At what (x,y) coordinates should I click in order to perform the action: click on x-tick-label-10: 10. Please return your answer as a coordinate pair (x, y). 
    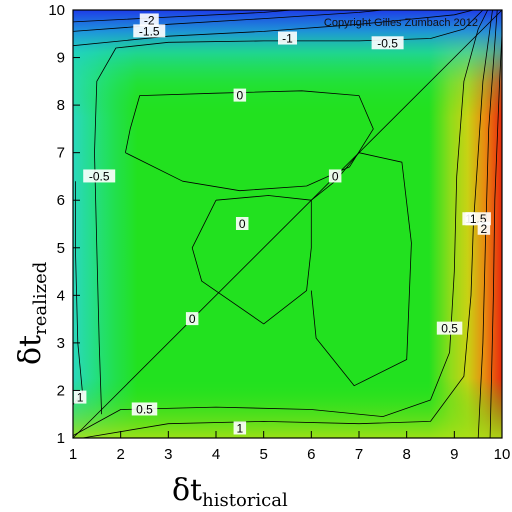
    Looking at the image, I should click on (502, 454).